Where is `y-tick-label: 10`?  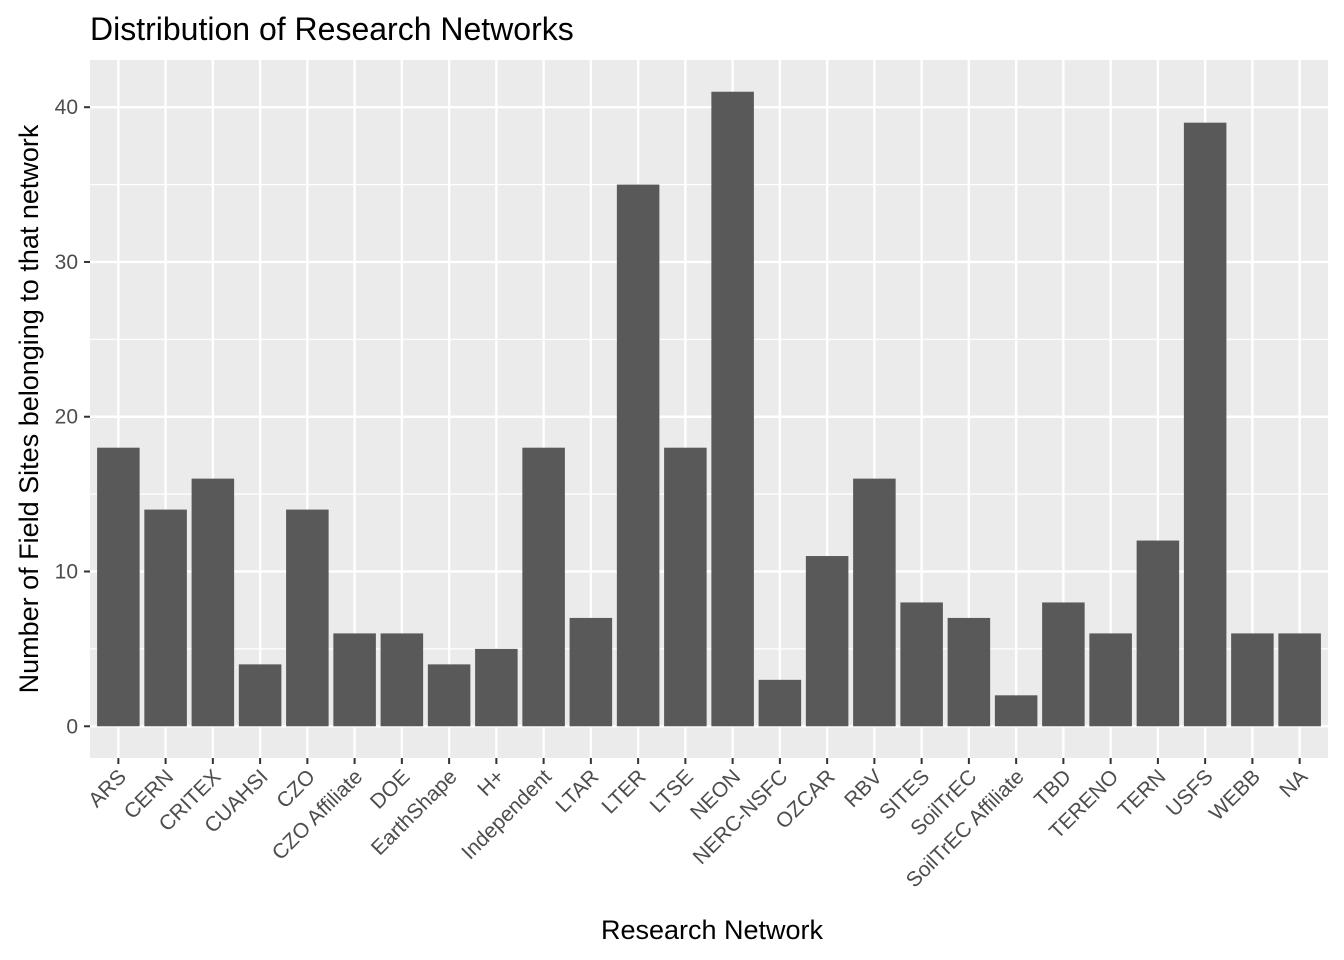
y-tick-label: 10 is located at coordinates (66, 572).